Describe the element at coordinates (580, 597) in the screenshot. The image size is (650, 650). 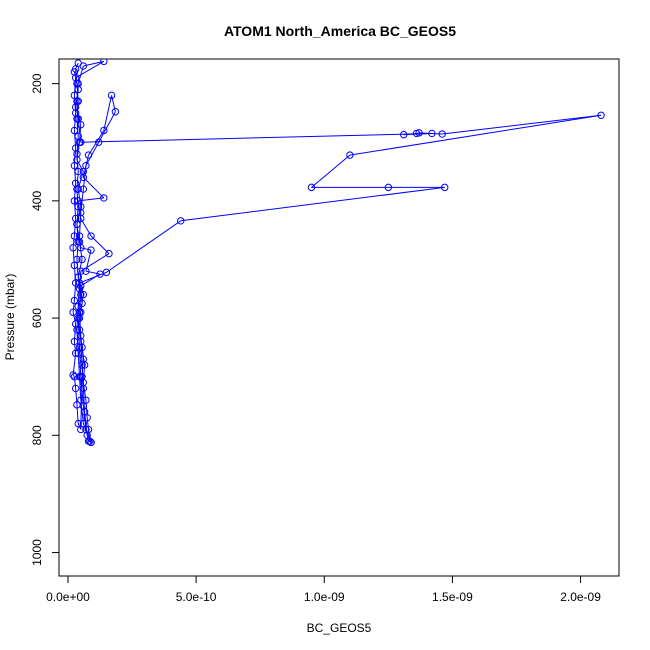
I see `x-tick-label: 2.0e-09` at that location.